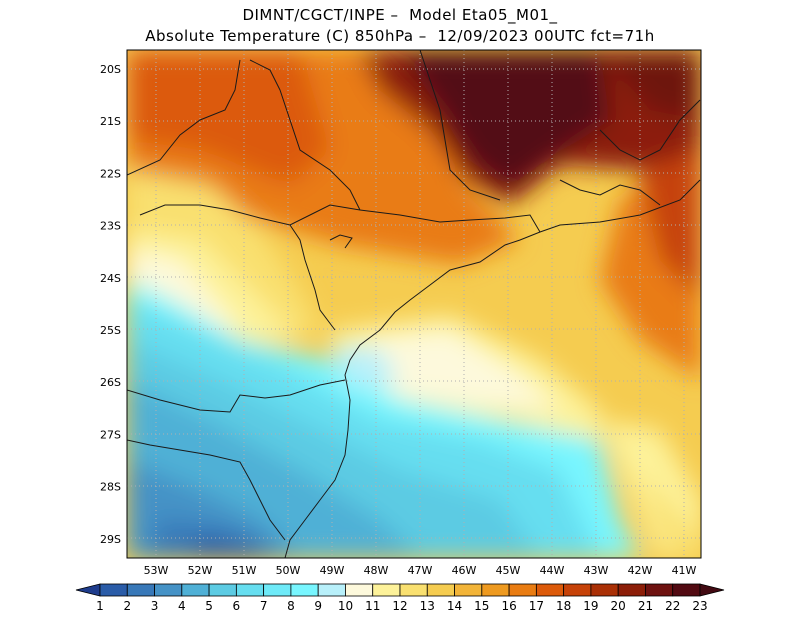 Image resolution: width=800 pixels, height=618 pixels. Describe the element at coordinates (88, 590) in the screenshot. I see `colorbar-arrow-low` at that location.